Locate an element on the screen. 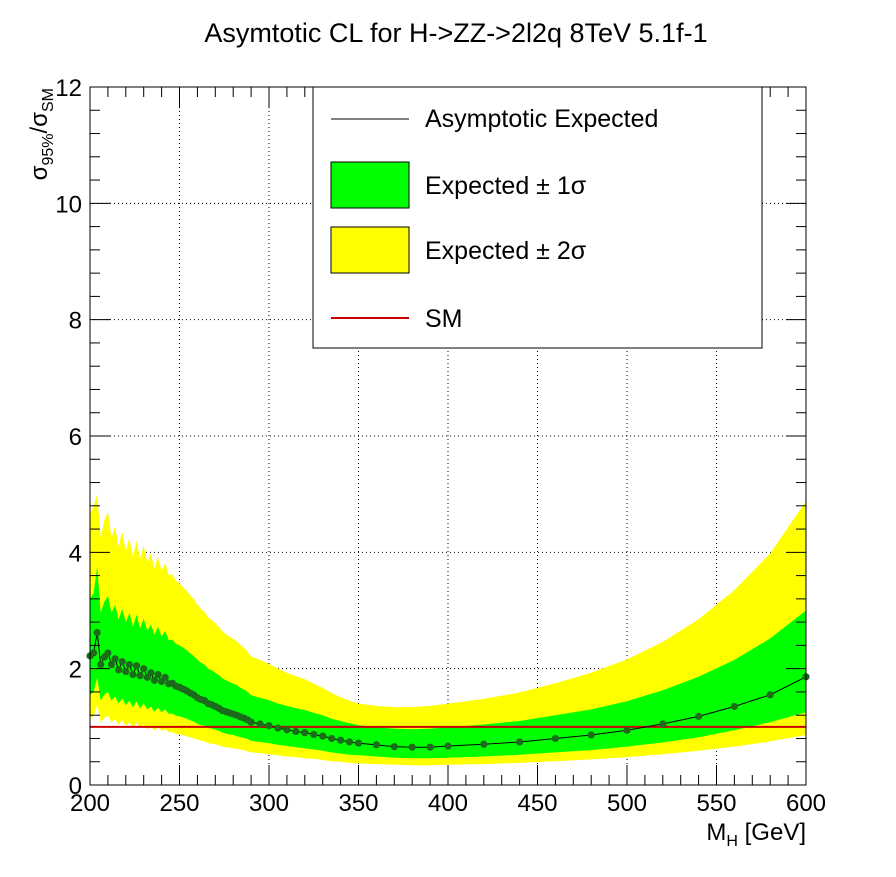  x-axis-label: MH [GeV] is located at coordinates (756, 834).